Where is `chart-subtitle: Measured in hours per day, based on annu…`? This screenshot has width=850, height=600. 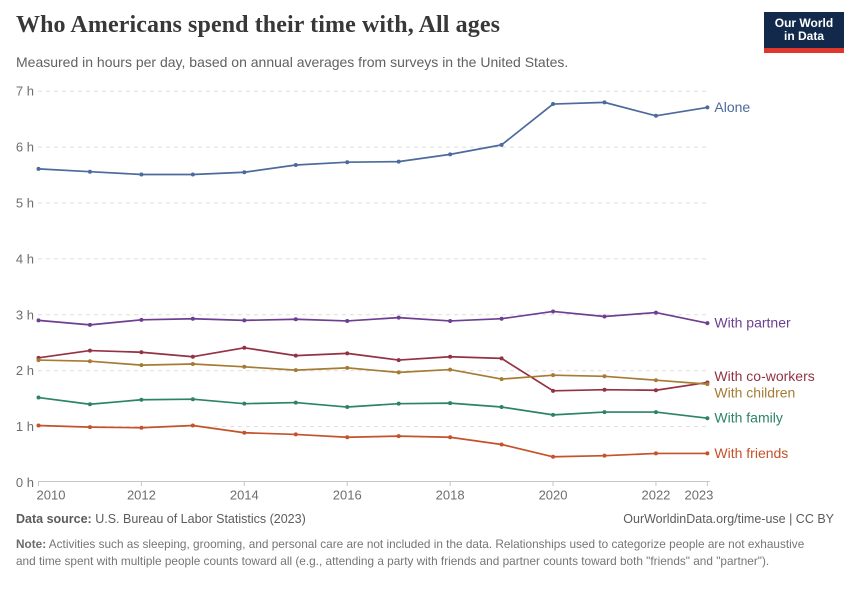 chart-subtitle: Measured in hours per day, based on annu… is located at coordinates (292, 62).